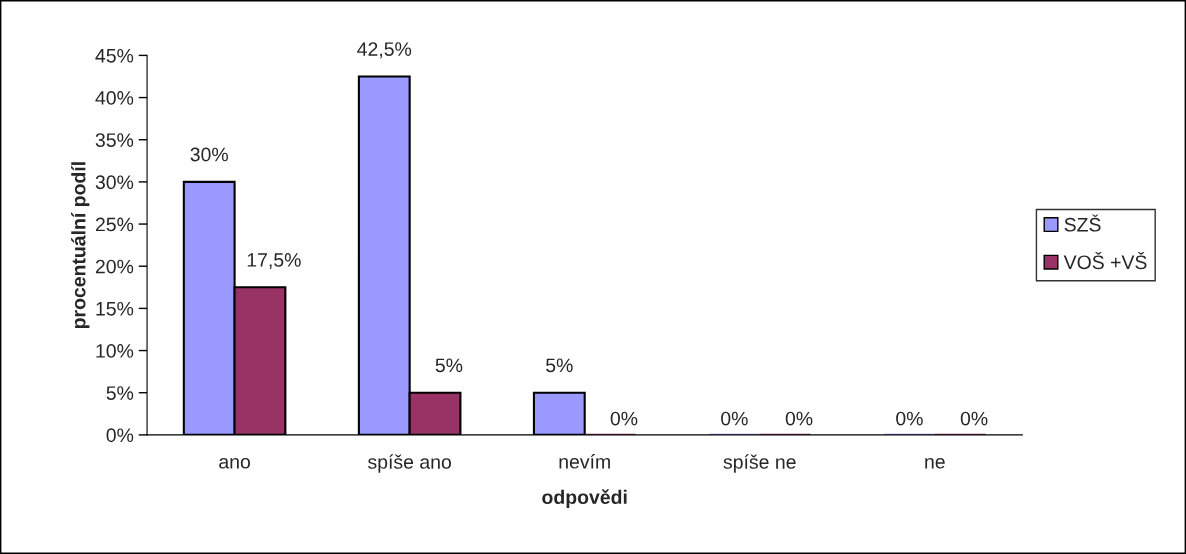 This screenshot has height=554, width=1186. I want to click on y-tick-label: 15%, so click(115, 308).